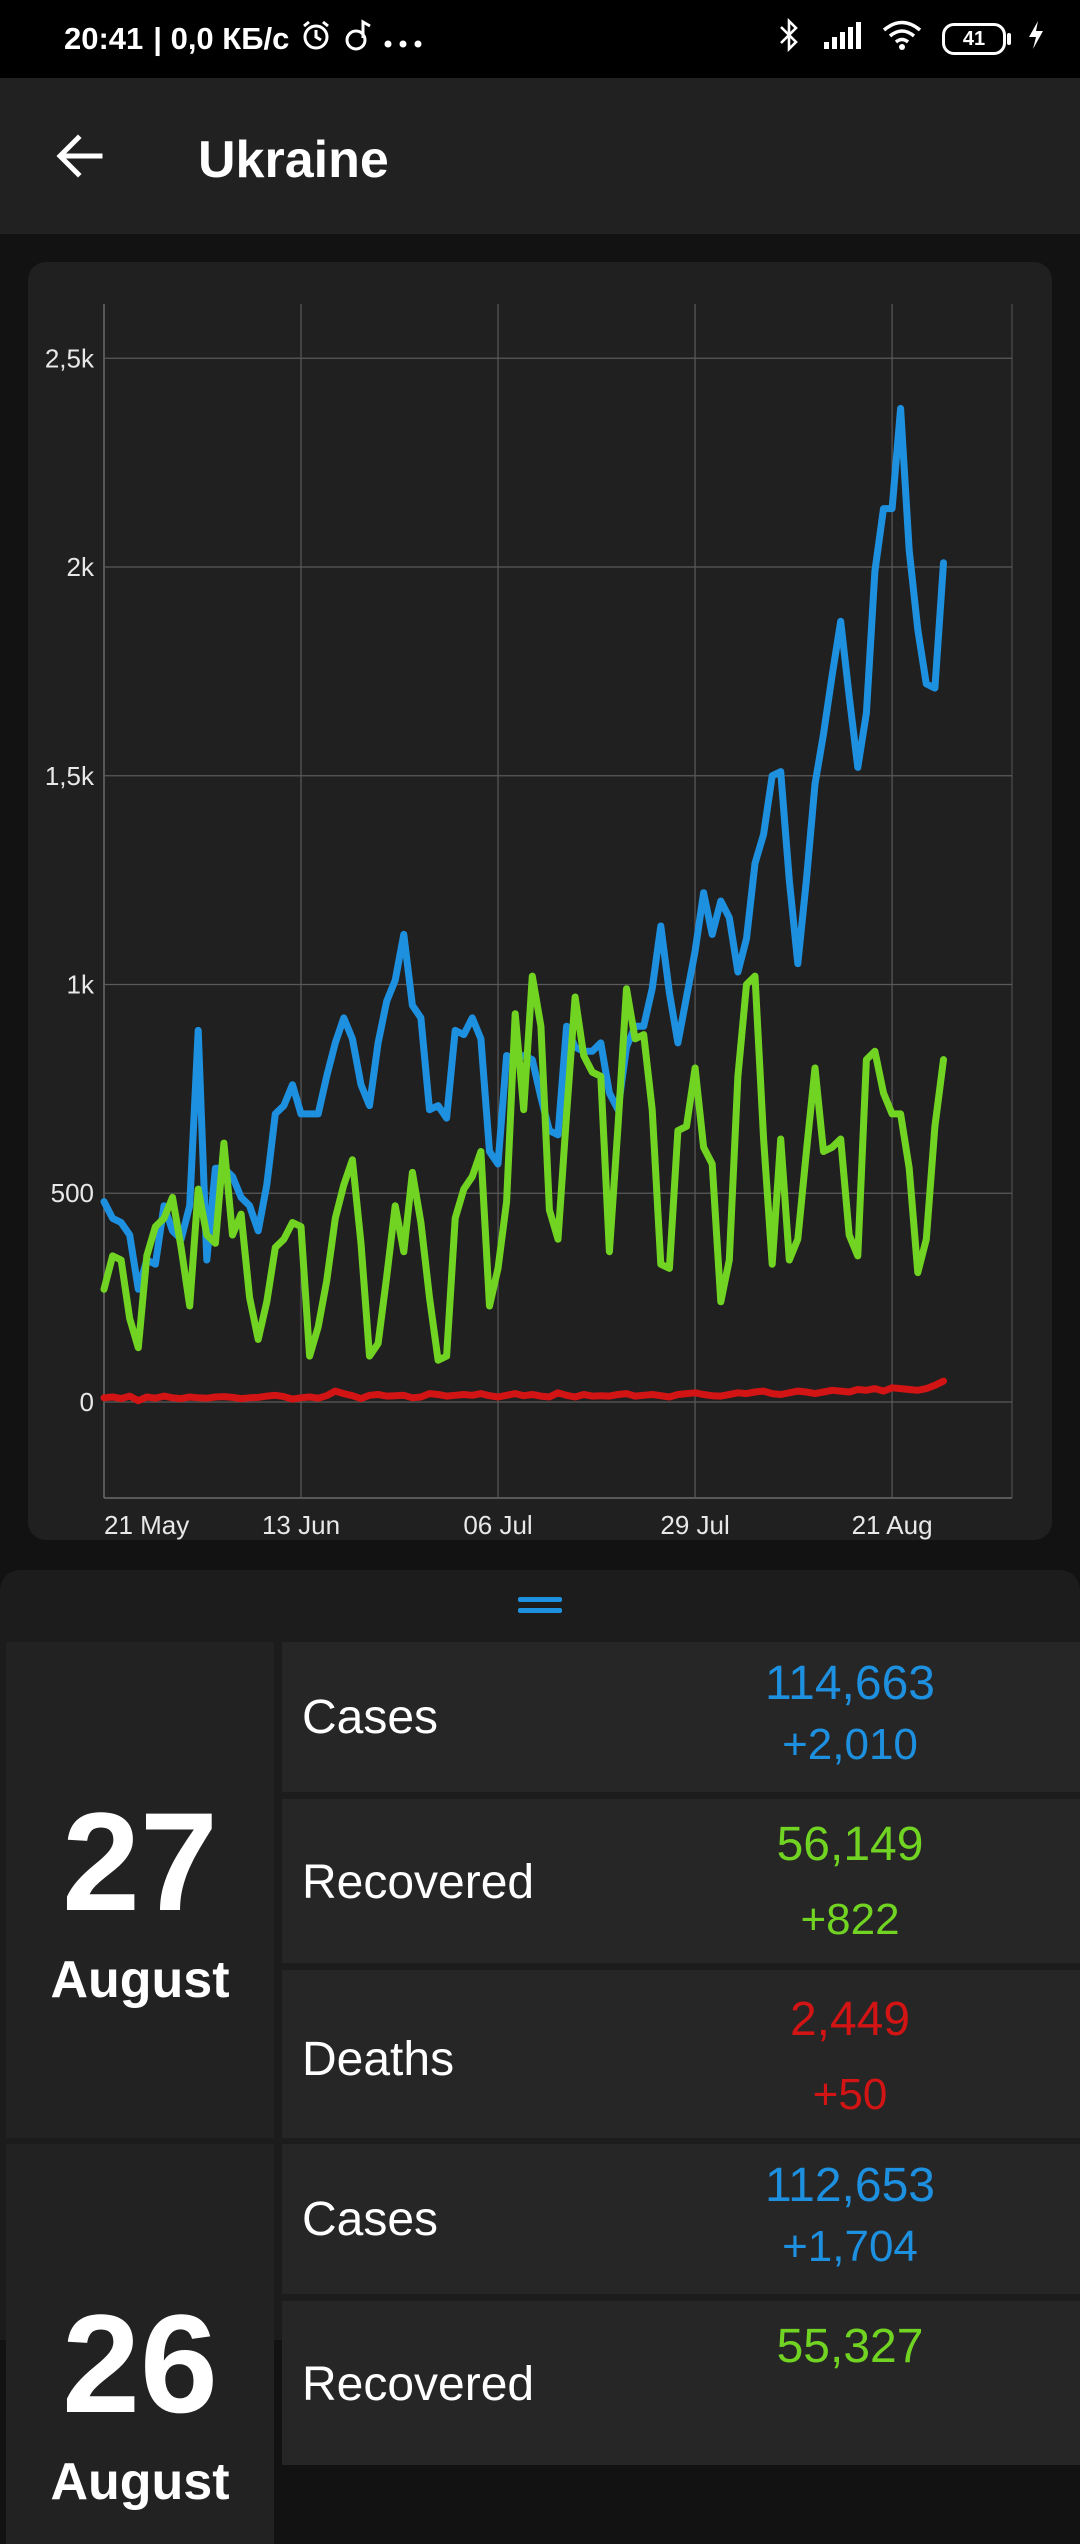  I want to click on date-cell: 27 August, so click(140, 1890).